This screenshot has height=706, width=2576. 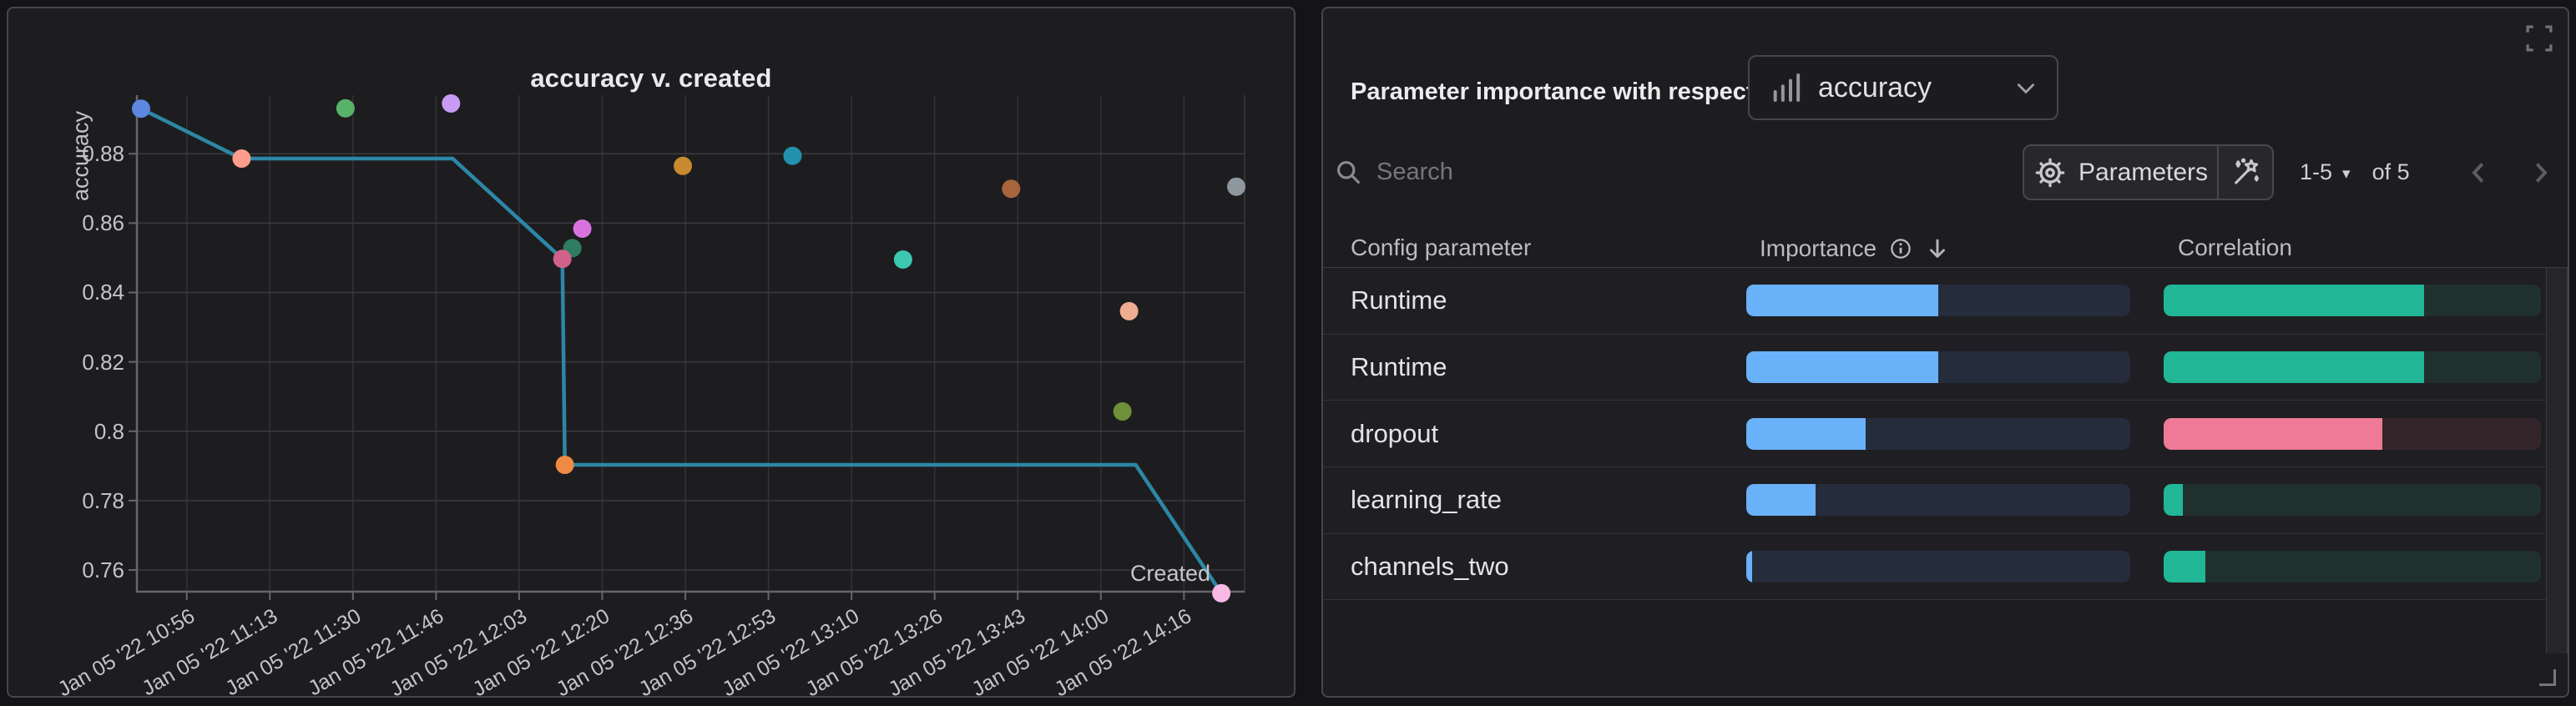 I want to click on button-divider, so click(x=2218, y=172).